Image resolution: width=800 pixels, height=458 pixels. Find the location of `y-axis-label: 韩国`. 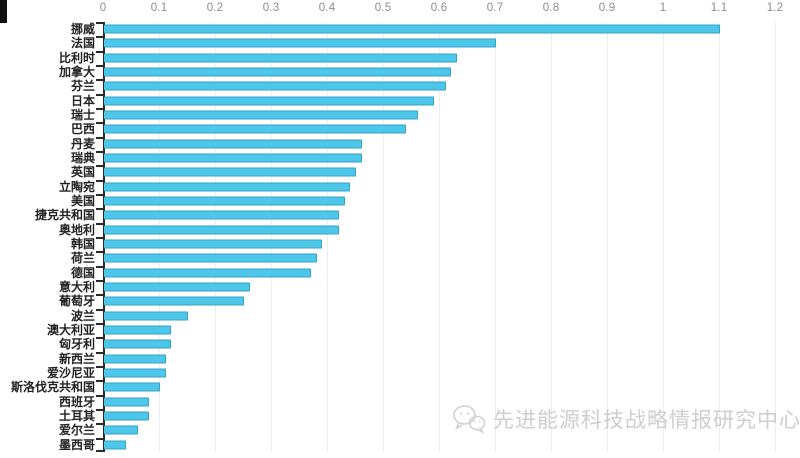

y-axis-label: 韩国 is located at coordinates (82, 244).